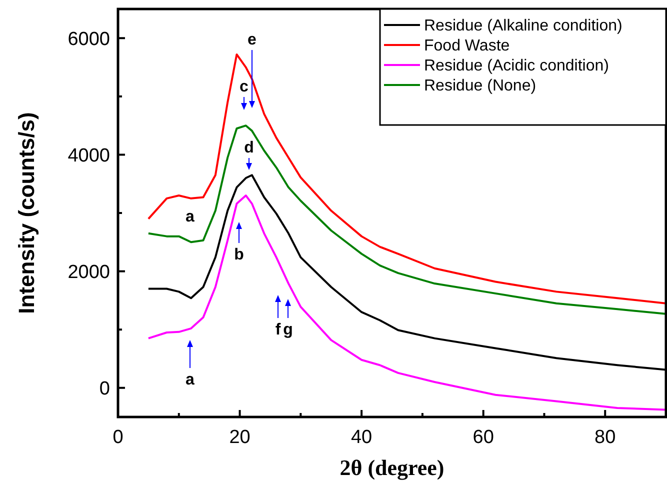  Describe the element at coordinates (118, 437) in the screenshot. I see `x-tick-label: 0` at that location.